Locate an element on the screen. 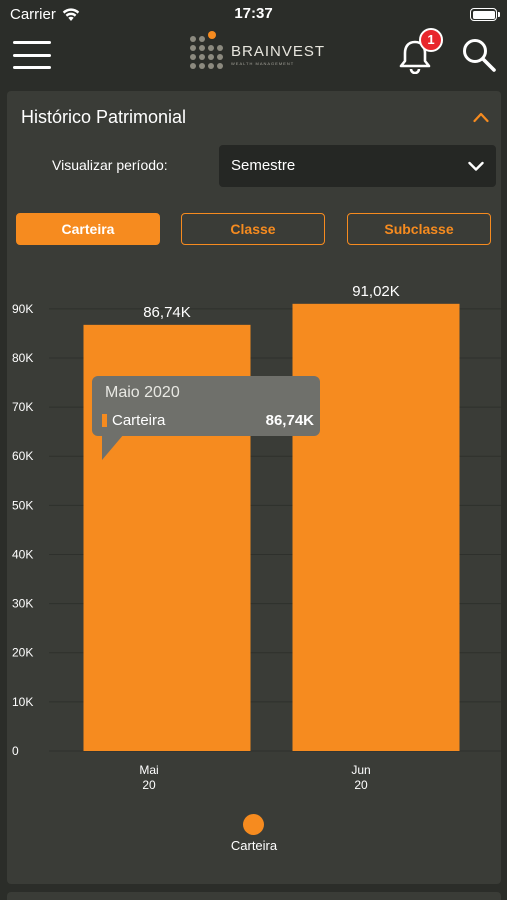  x-tick-label: Mai is located at coordinates (148, 770).